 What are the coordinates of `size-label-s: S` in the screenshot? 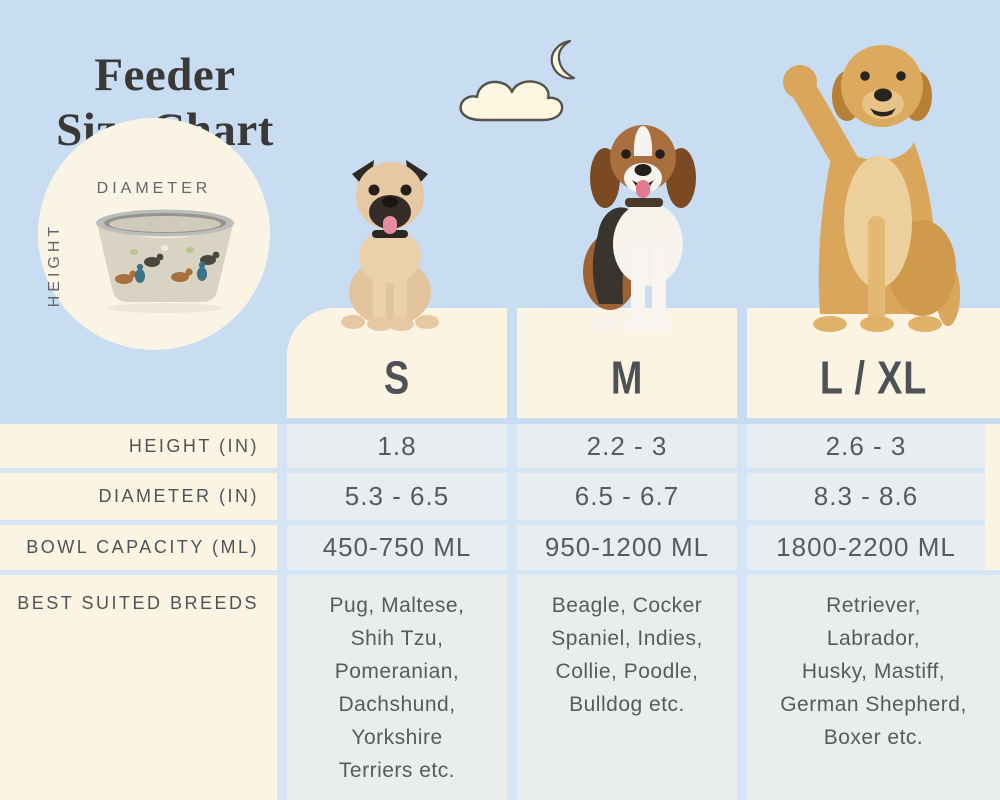 It's located at (397, 377).